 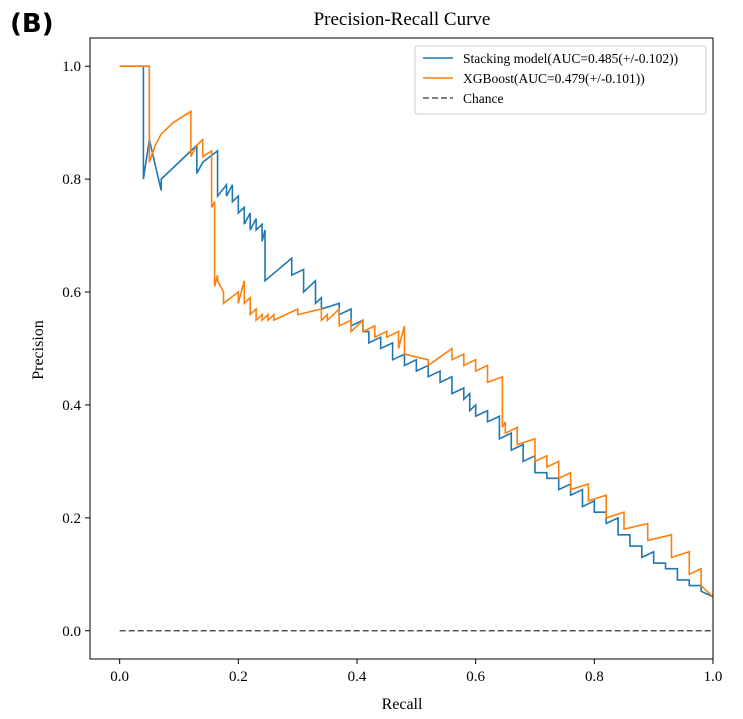 I want to click on y-tick-label: 0.2, so click(x=71, y=519).